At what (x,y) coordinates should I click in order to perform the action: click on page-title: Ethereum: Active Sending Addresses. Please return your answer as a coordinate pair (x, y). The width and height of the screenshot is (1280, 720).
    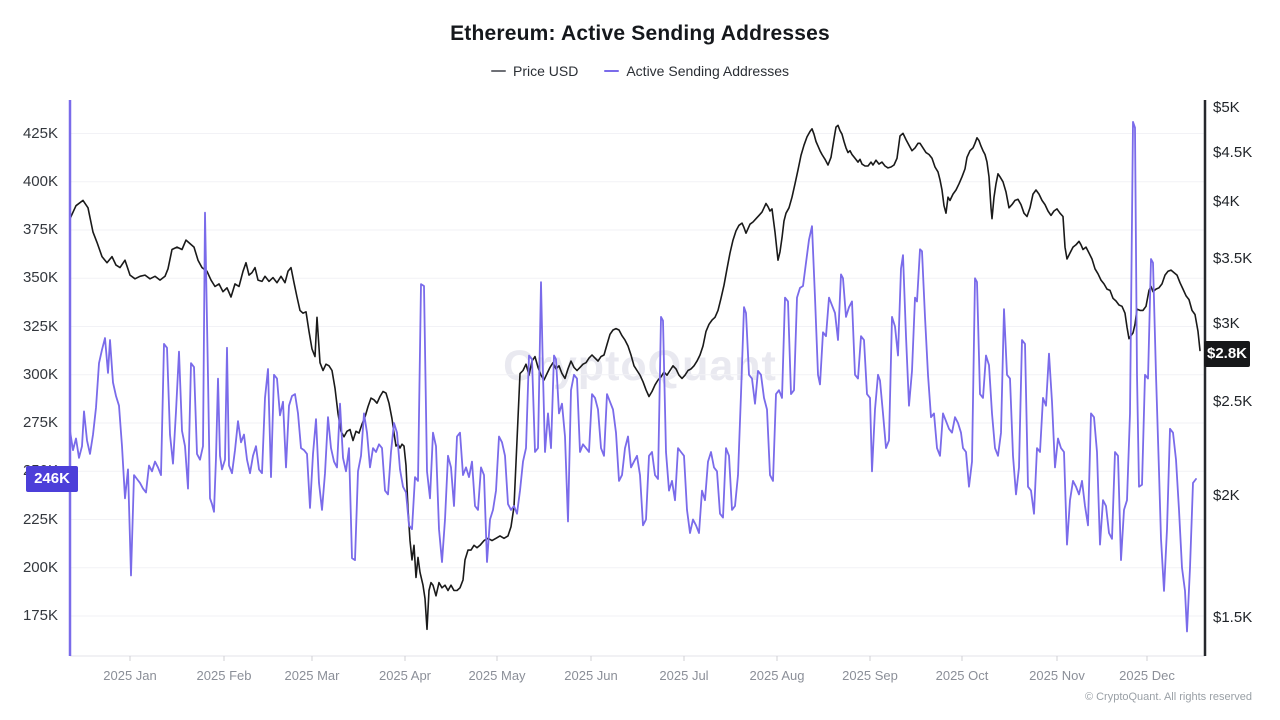
    Looking at the image, I should click on (640, 33).